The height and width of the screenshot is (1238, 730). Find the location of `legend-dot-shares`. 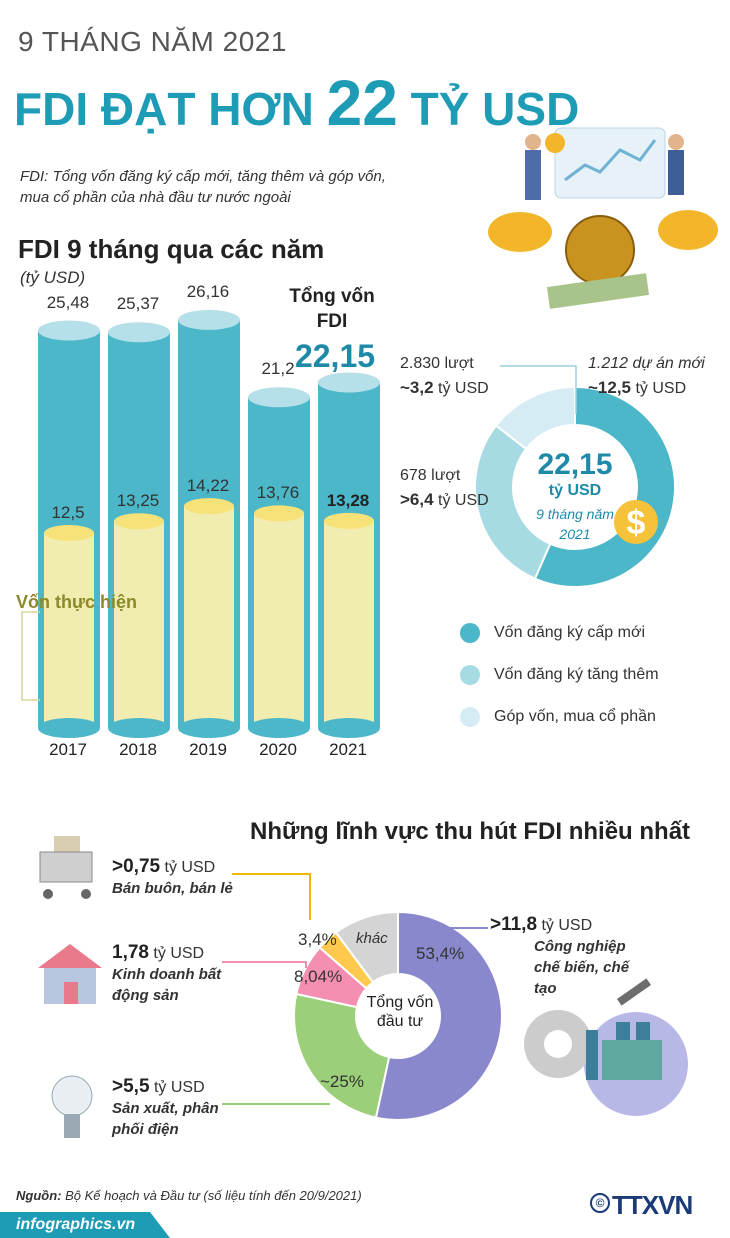

legend-dot-shares is located at coordinates (470, 717).